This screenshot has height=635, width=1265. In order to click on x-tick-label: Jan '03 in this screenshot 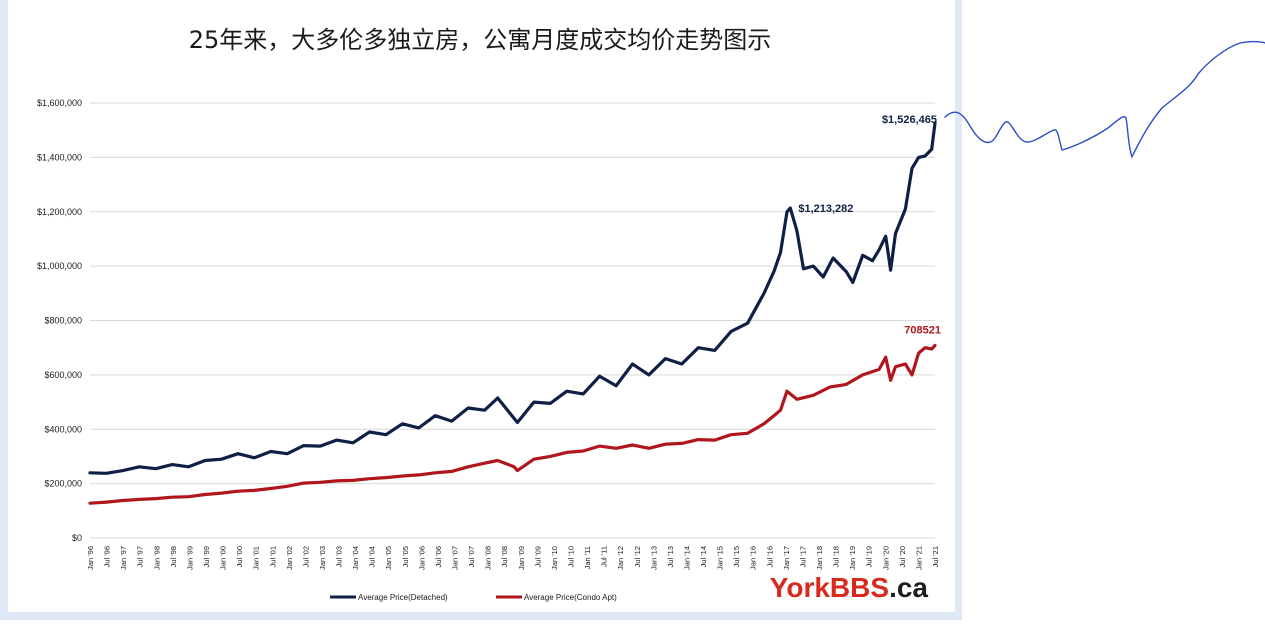, I will do `click(322, 558)`.